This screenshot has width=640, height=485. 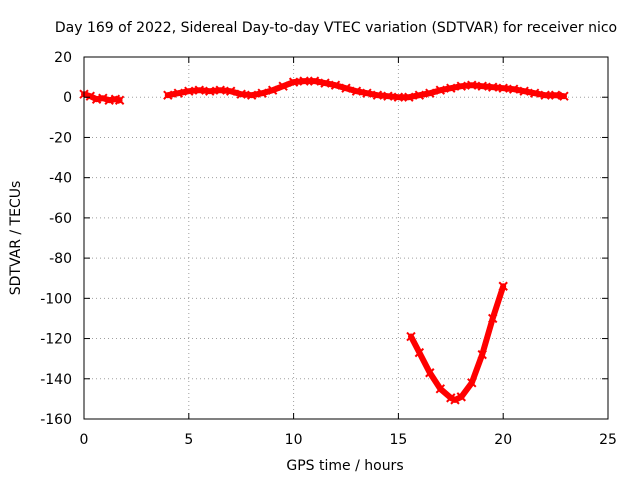 What do you see at coordinates (56, 340) in the screenshot?
I see `y-tick-label: -120` at bounding box center [56, 340].